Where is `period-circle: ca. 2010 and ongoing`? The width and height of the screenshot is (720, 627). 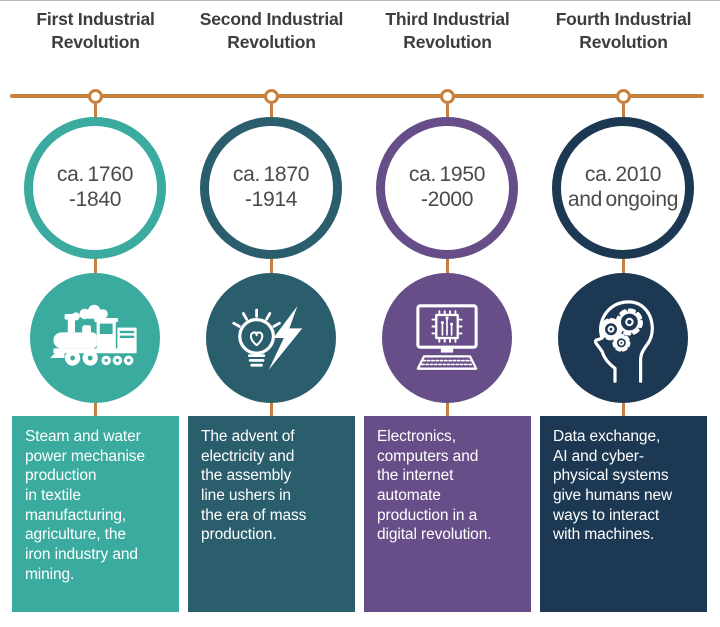
period-circle: ca. 2010 and ongoing is located at coordinates (623, 188).